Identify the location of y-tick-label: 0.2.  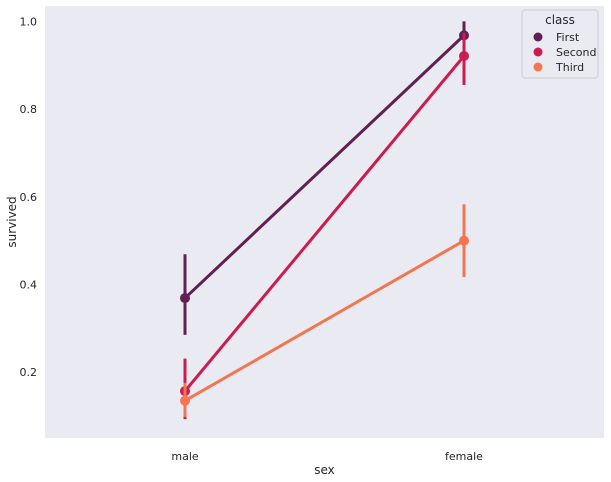
(29, 372).